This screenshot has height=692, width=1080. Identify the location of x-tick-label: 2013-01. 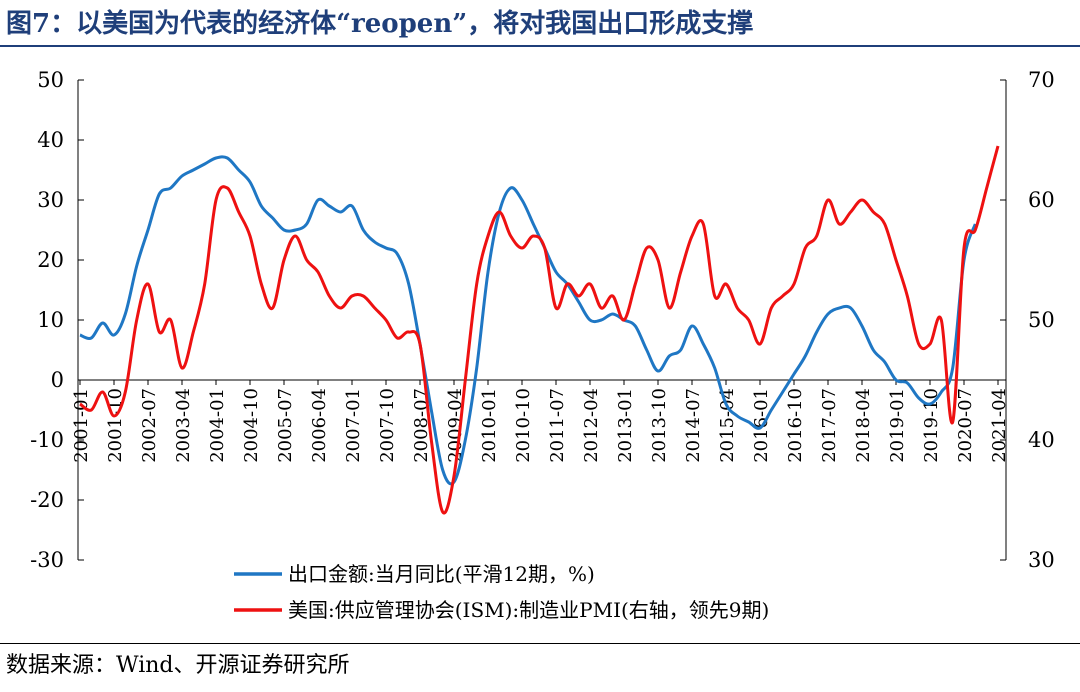
(625, 425).